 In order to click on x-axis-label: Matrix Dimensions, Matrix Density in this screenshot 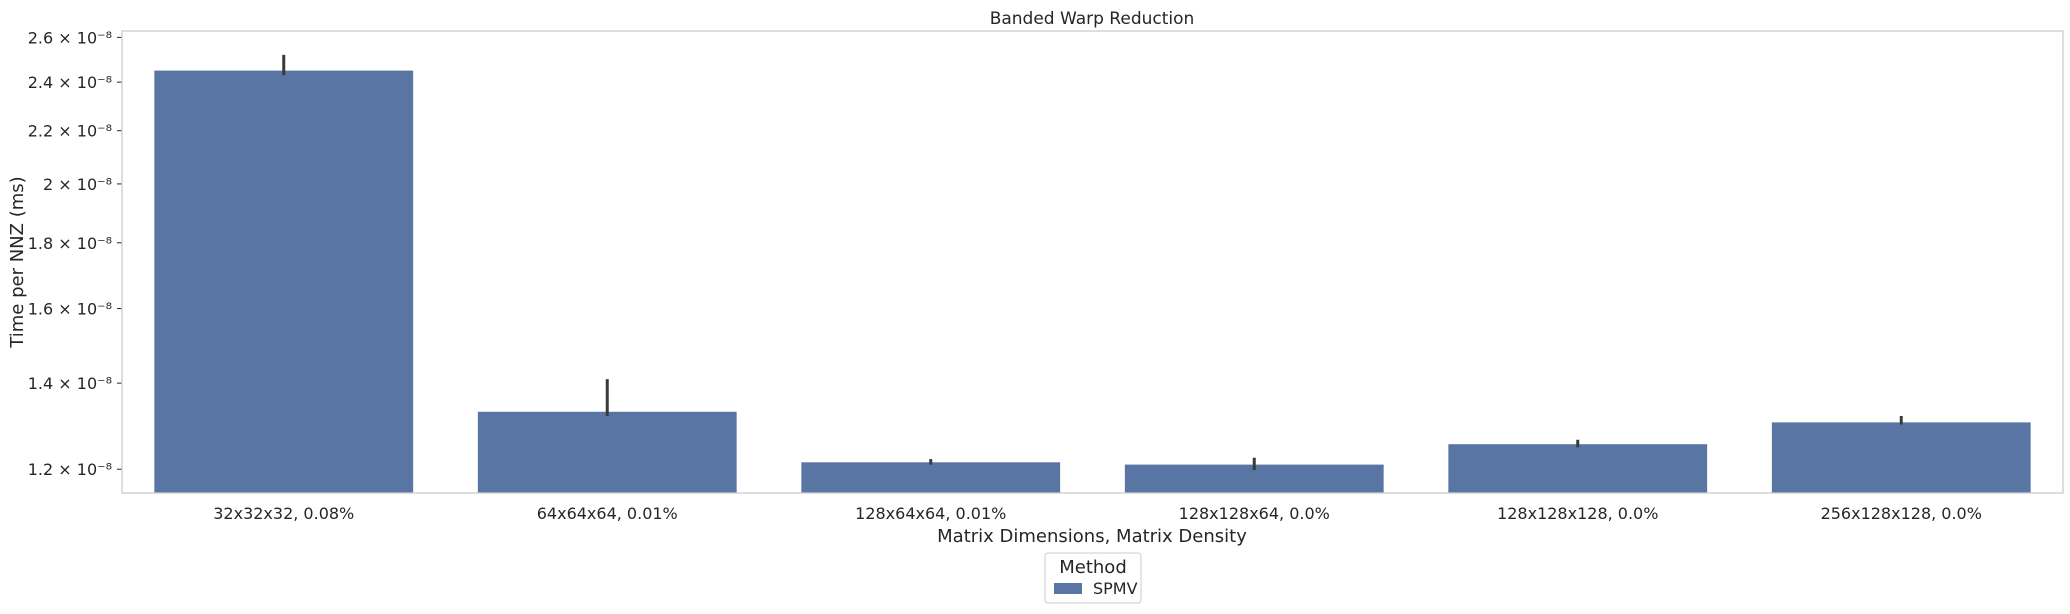, I will do `click(1092, 536)`.